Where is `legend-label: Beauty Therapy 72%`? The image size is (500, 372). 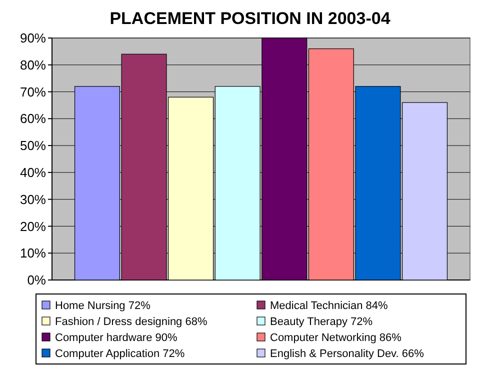 legend-label: Beauty Therapy 72% is located at coordinates (321, 322).